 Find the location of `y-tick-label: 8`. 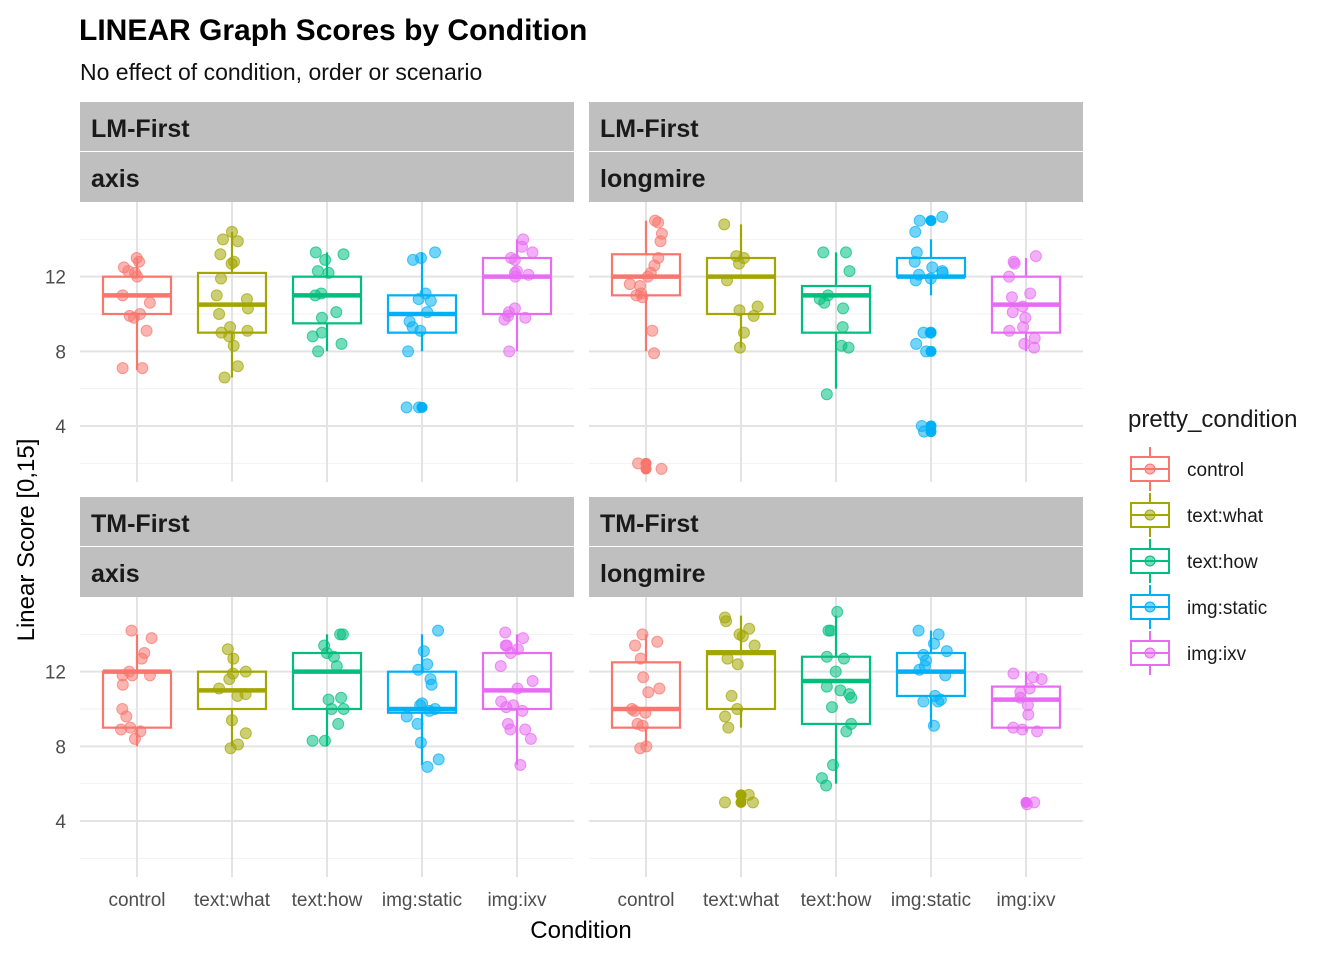

y-tick-label: 8 is located at coordinates (60, 747).